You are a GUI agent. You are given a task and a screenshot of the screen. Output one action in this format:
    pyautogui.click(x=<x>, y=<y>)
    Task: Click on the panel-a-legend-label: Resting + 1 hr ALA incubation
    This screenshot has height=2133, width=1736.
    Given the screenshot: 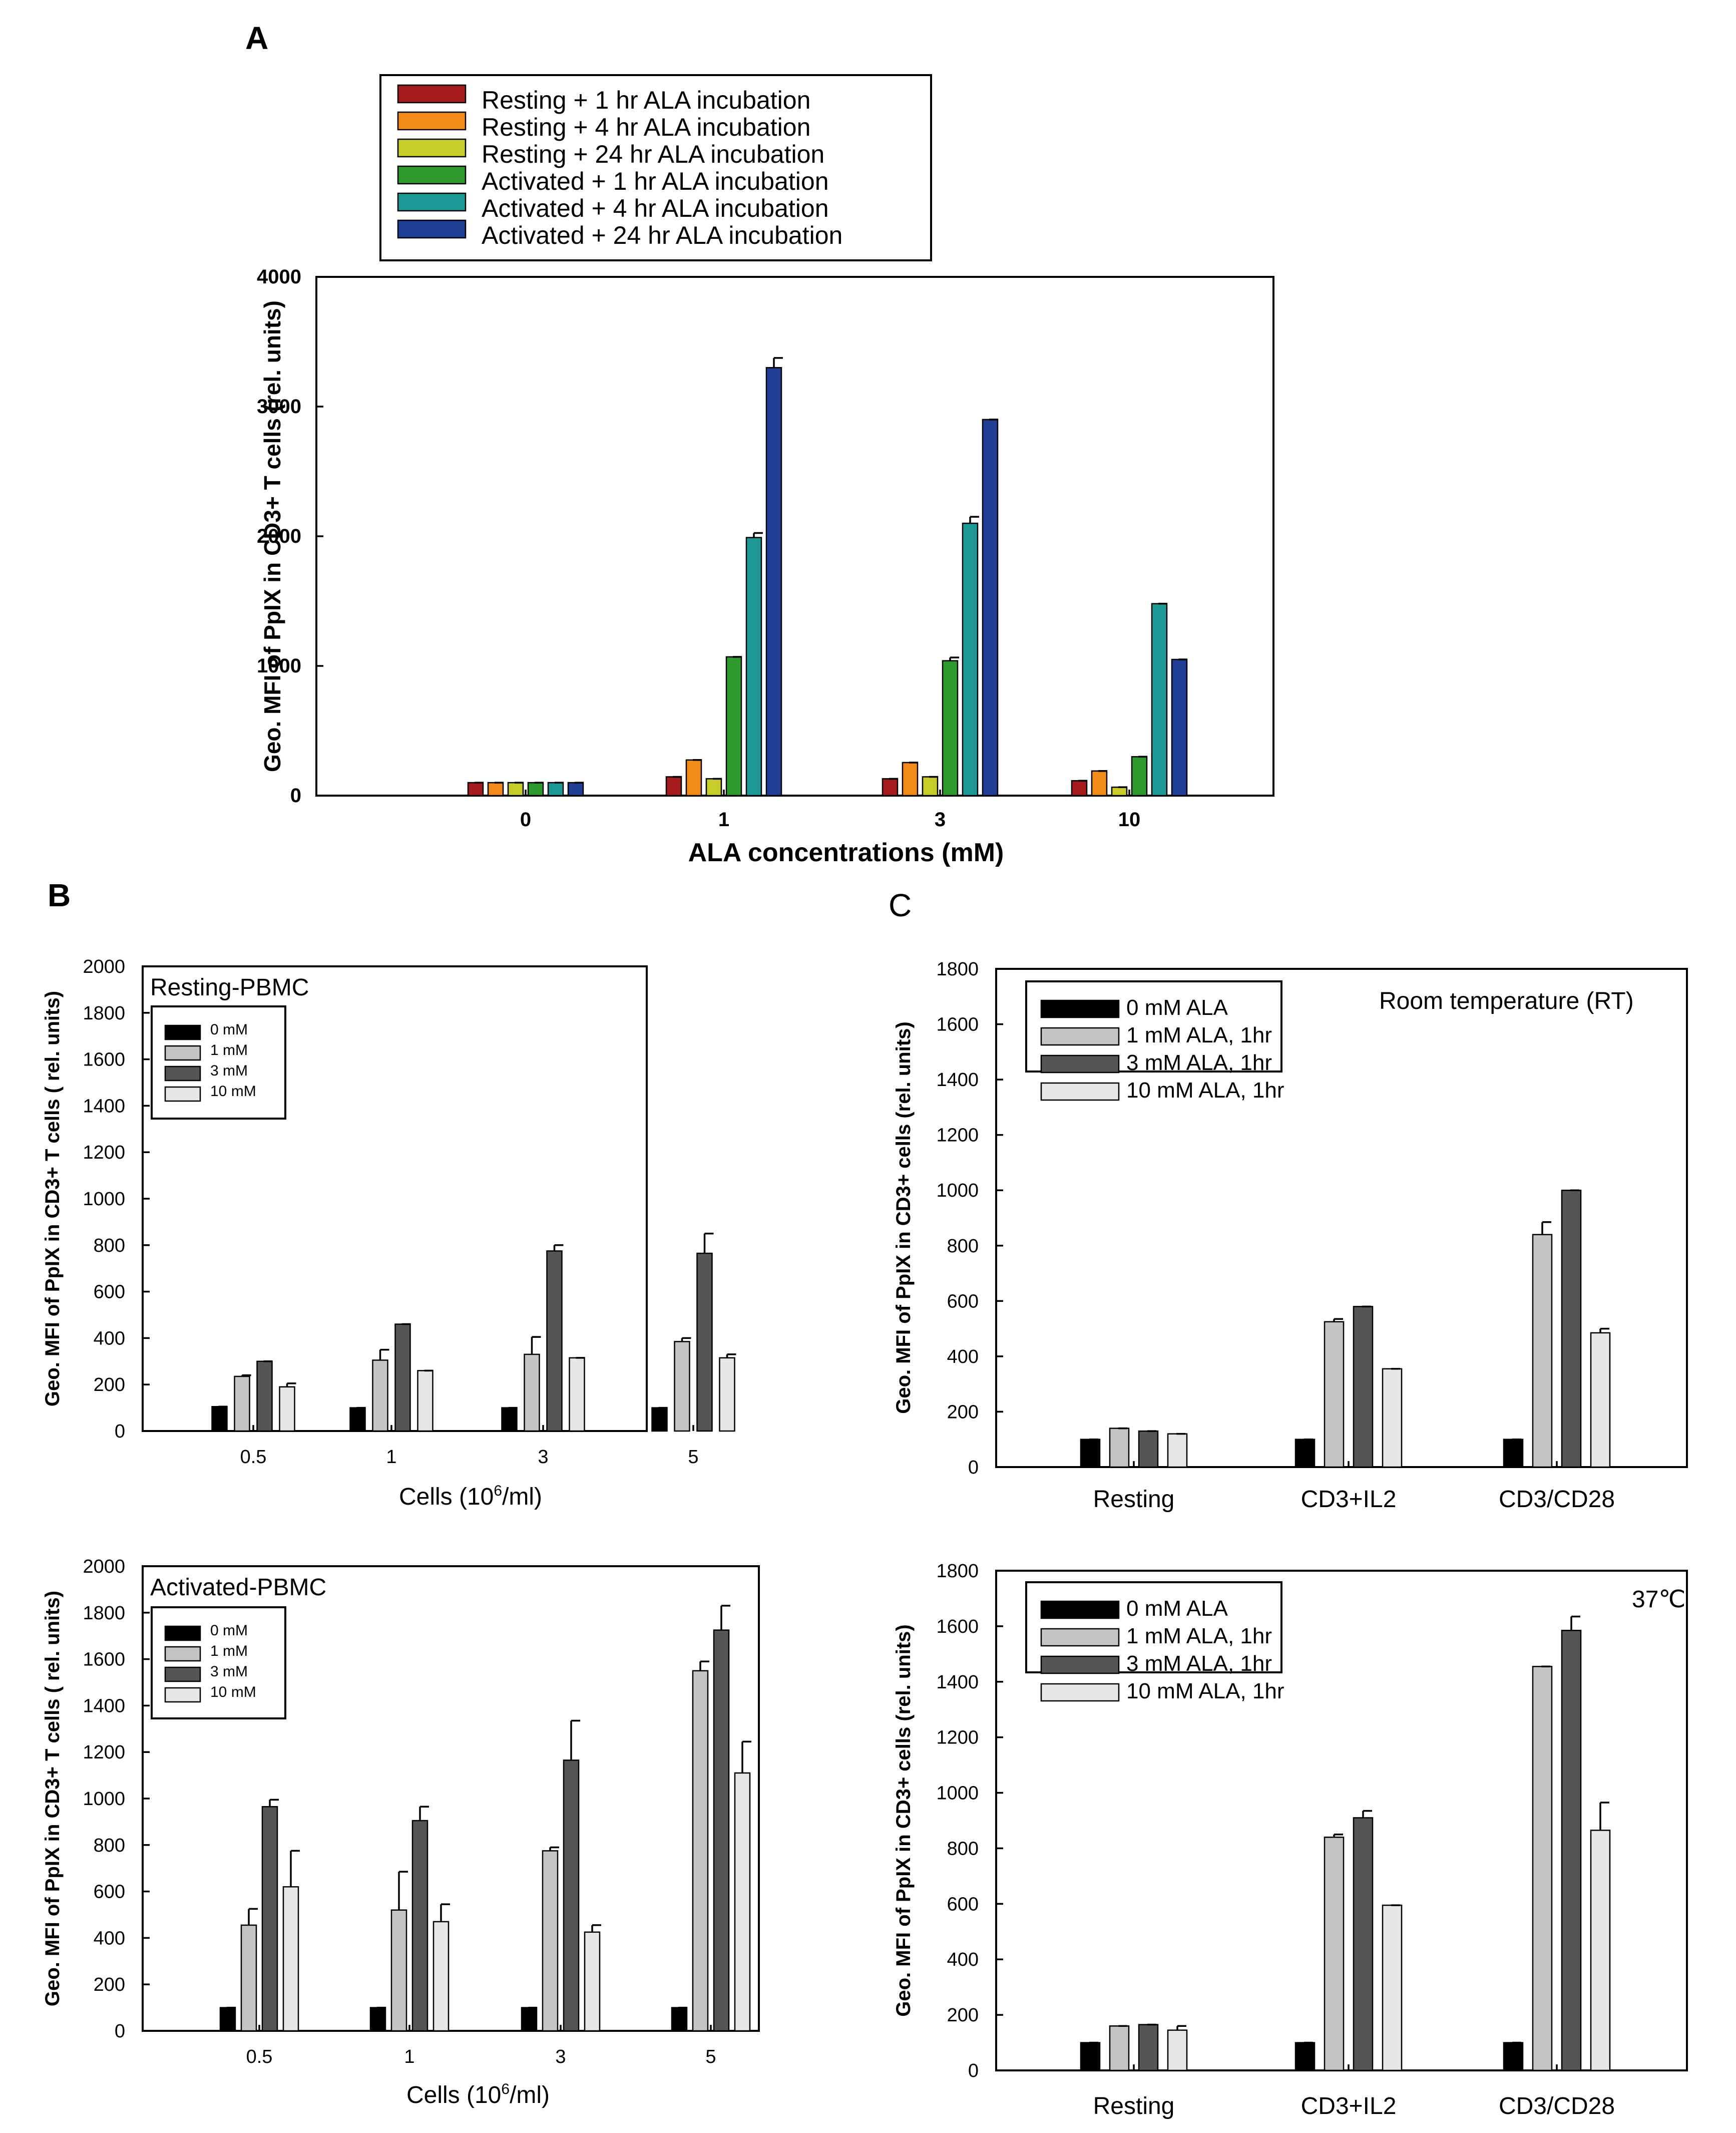 What is the action you would take?
    pyautogui.click(x=646, y=100)
    